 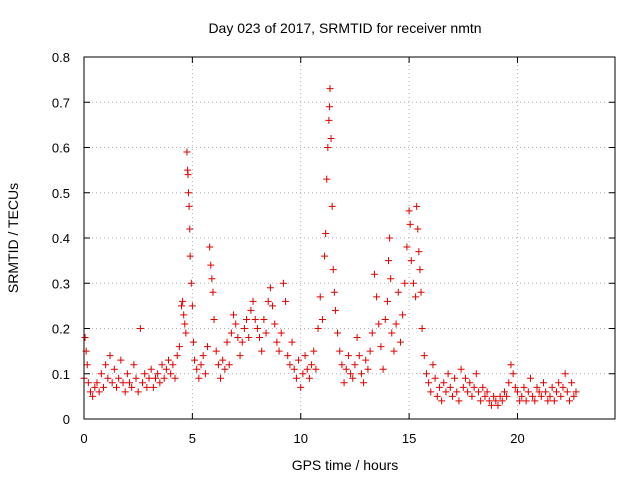 I want to click on x-axis-label: GPS time / hours, so click(x=345, y=465).